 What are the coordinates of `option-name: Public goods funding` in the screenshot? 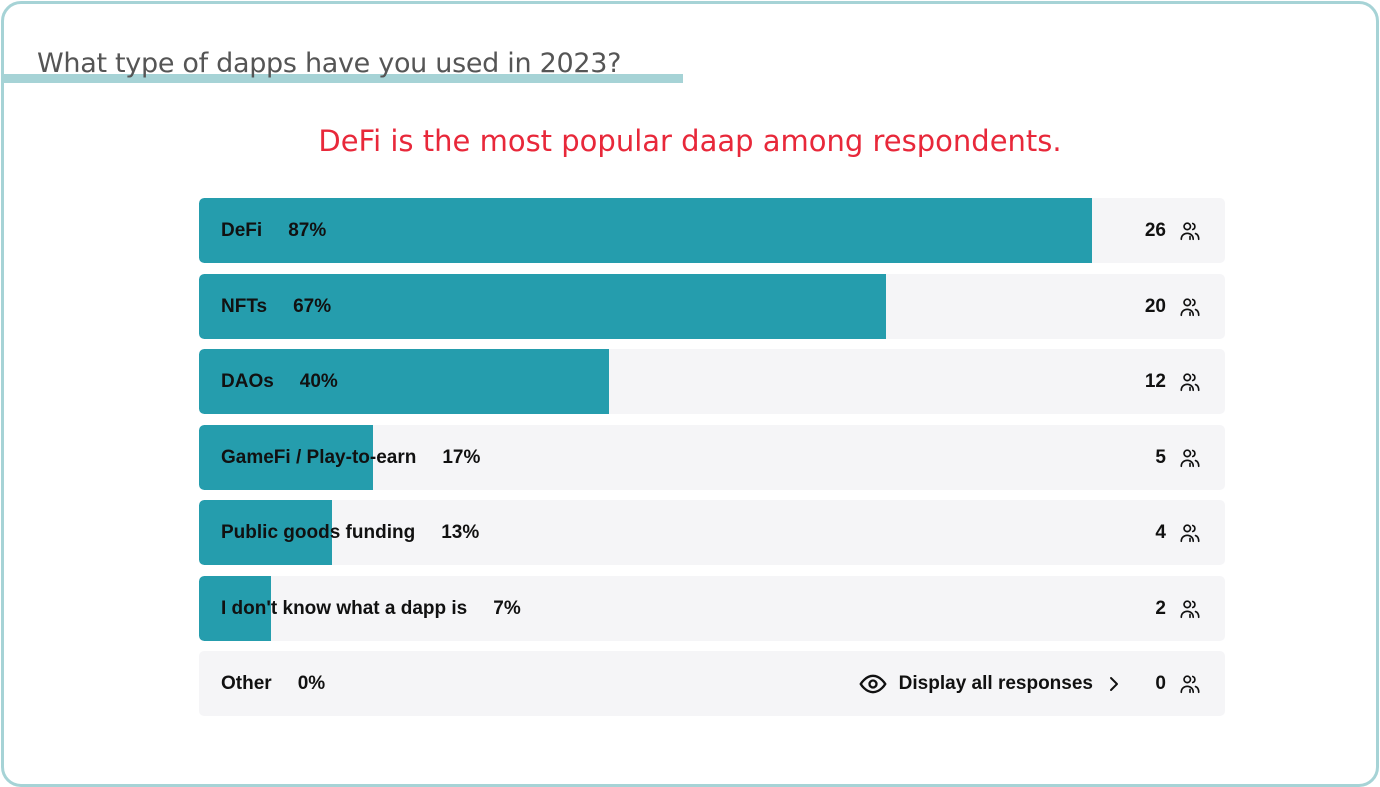 It's located at (318, 532).